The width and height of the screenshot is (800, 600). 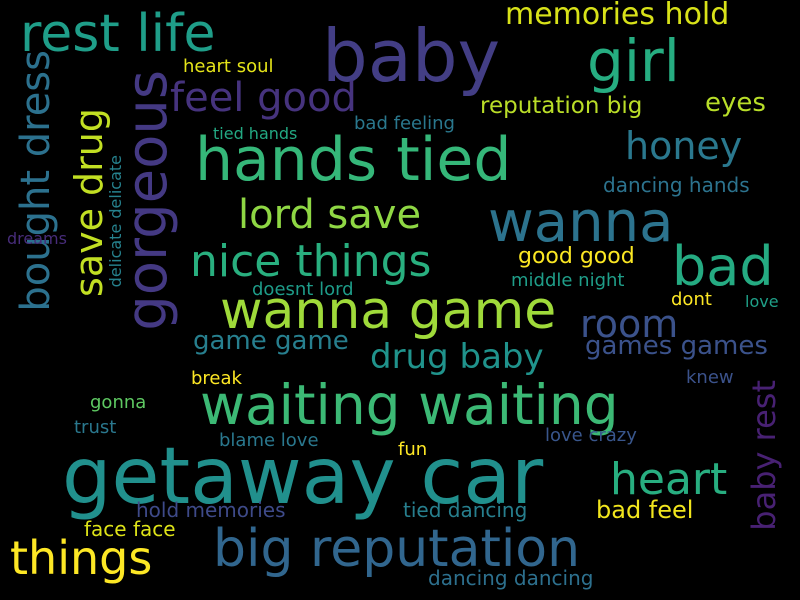 What do you see at coordinates (271, 341) in the screenshot?
I see `word-game-game: game game` at bounding box center [271, 341].